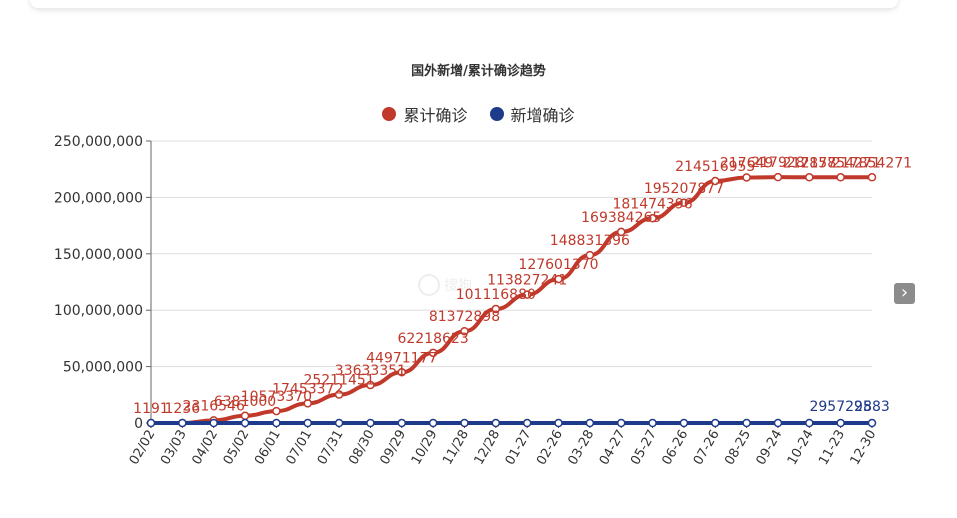 This screenshot has height=518, width=957. Describe the element at coordinates (237, 448) in the screenshot. I see `x-tick-label: 05/02` at that location.